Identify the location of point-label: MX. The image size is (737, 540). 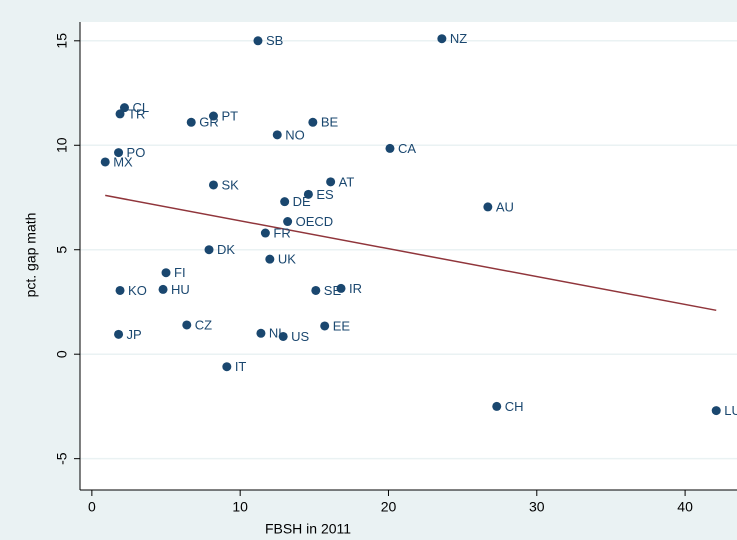
(123, 161).